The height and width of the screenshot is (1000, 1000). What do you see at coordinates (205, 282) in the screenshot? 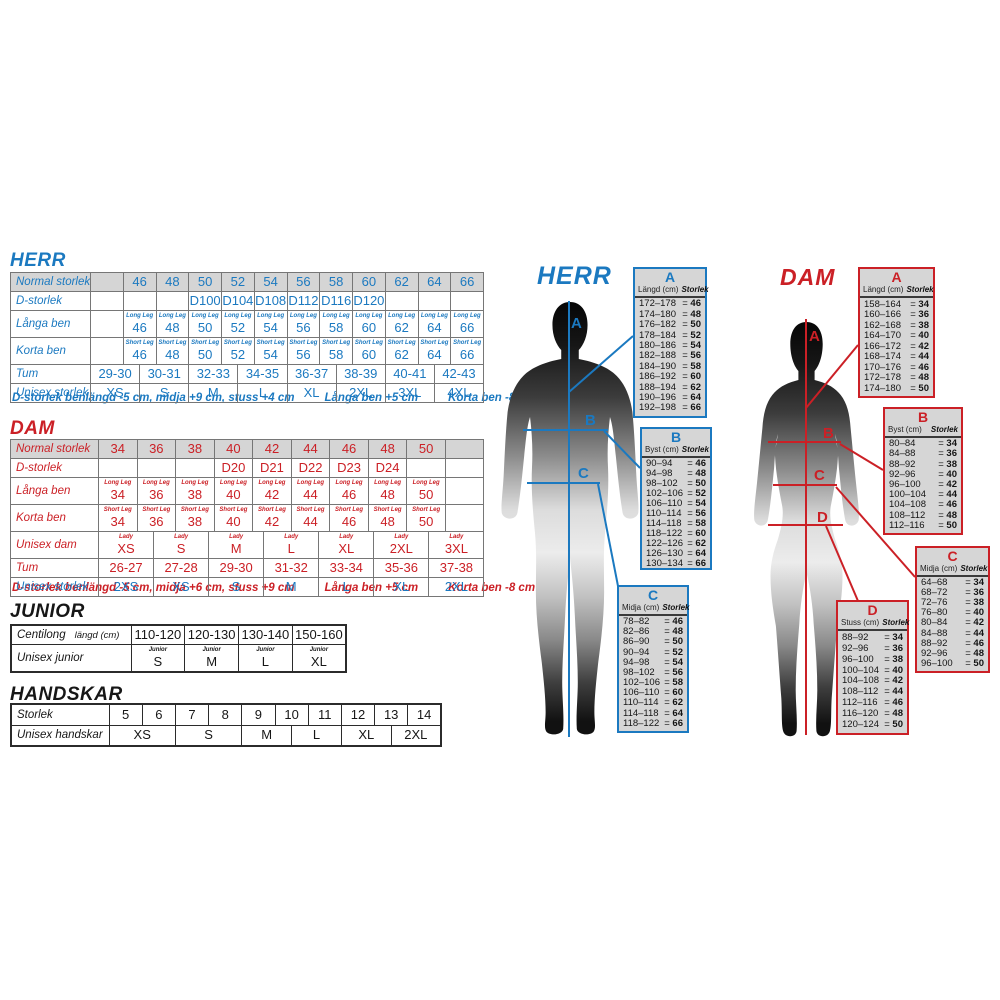
I see `size-cell: 50` at bounding box center [205, 282].